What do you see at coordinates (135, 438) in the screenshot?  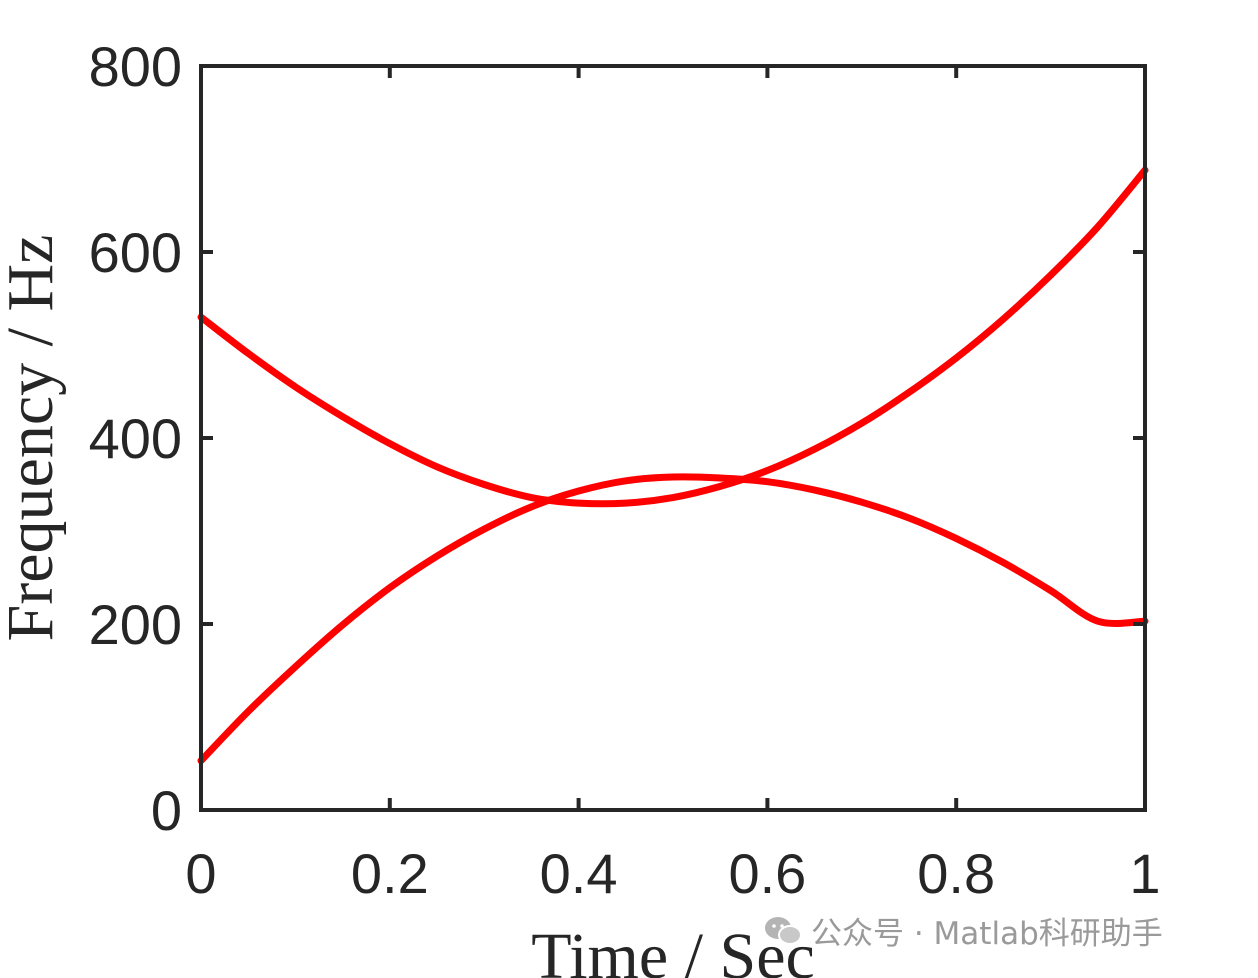 I see `y-tick-label: 400` at bounding box center [135, 438].